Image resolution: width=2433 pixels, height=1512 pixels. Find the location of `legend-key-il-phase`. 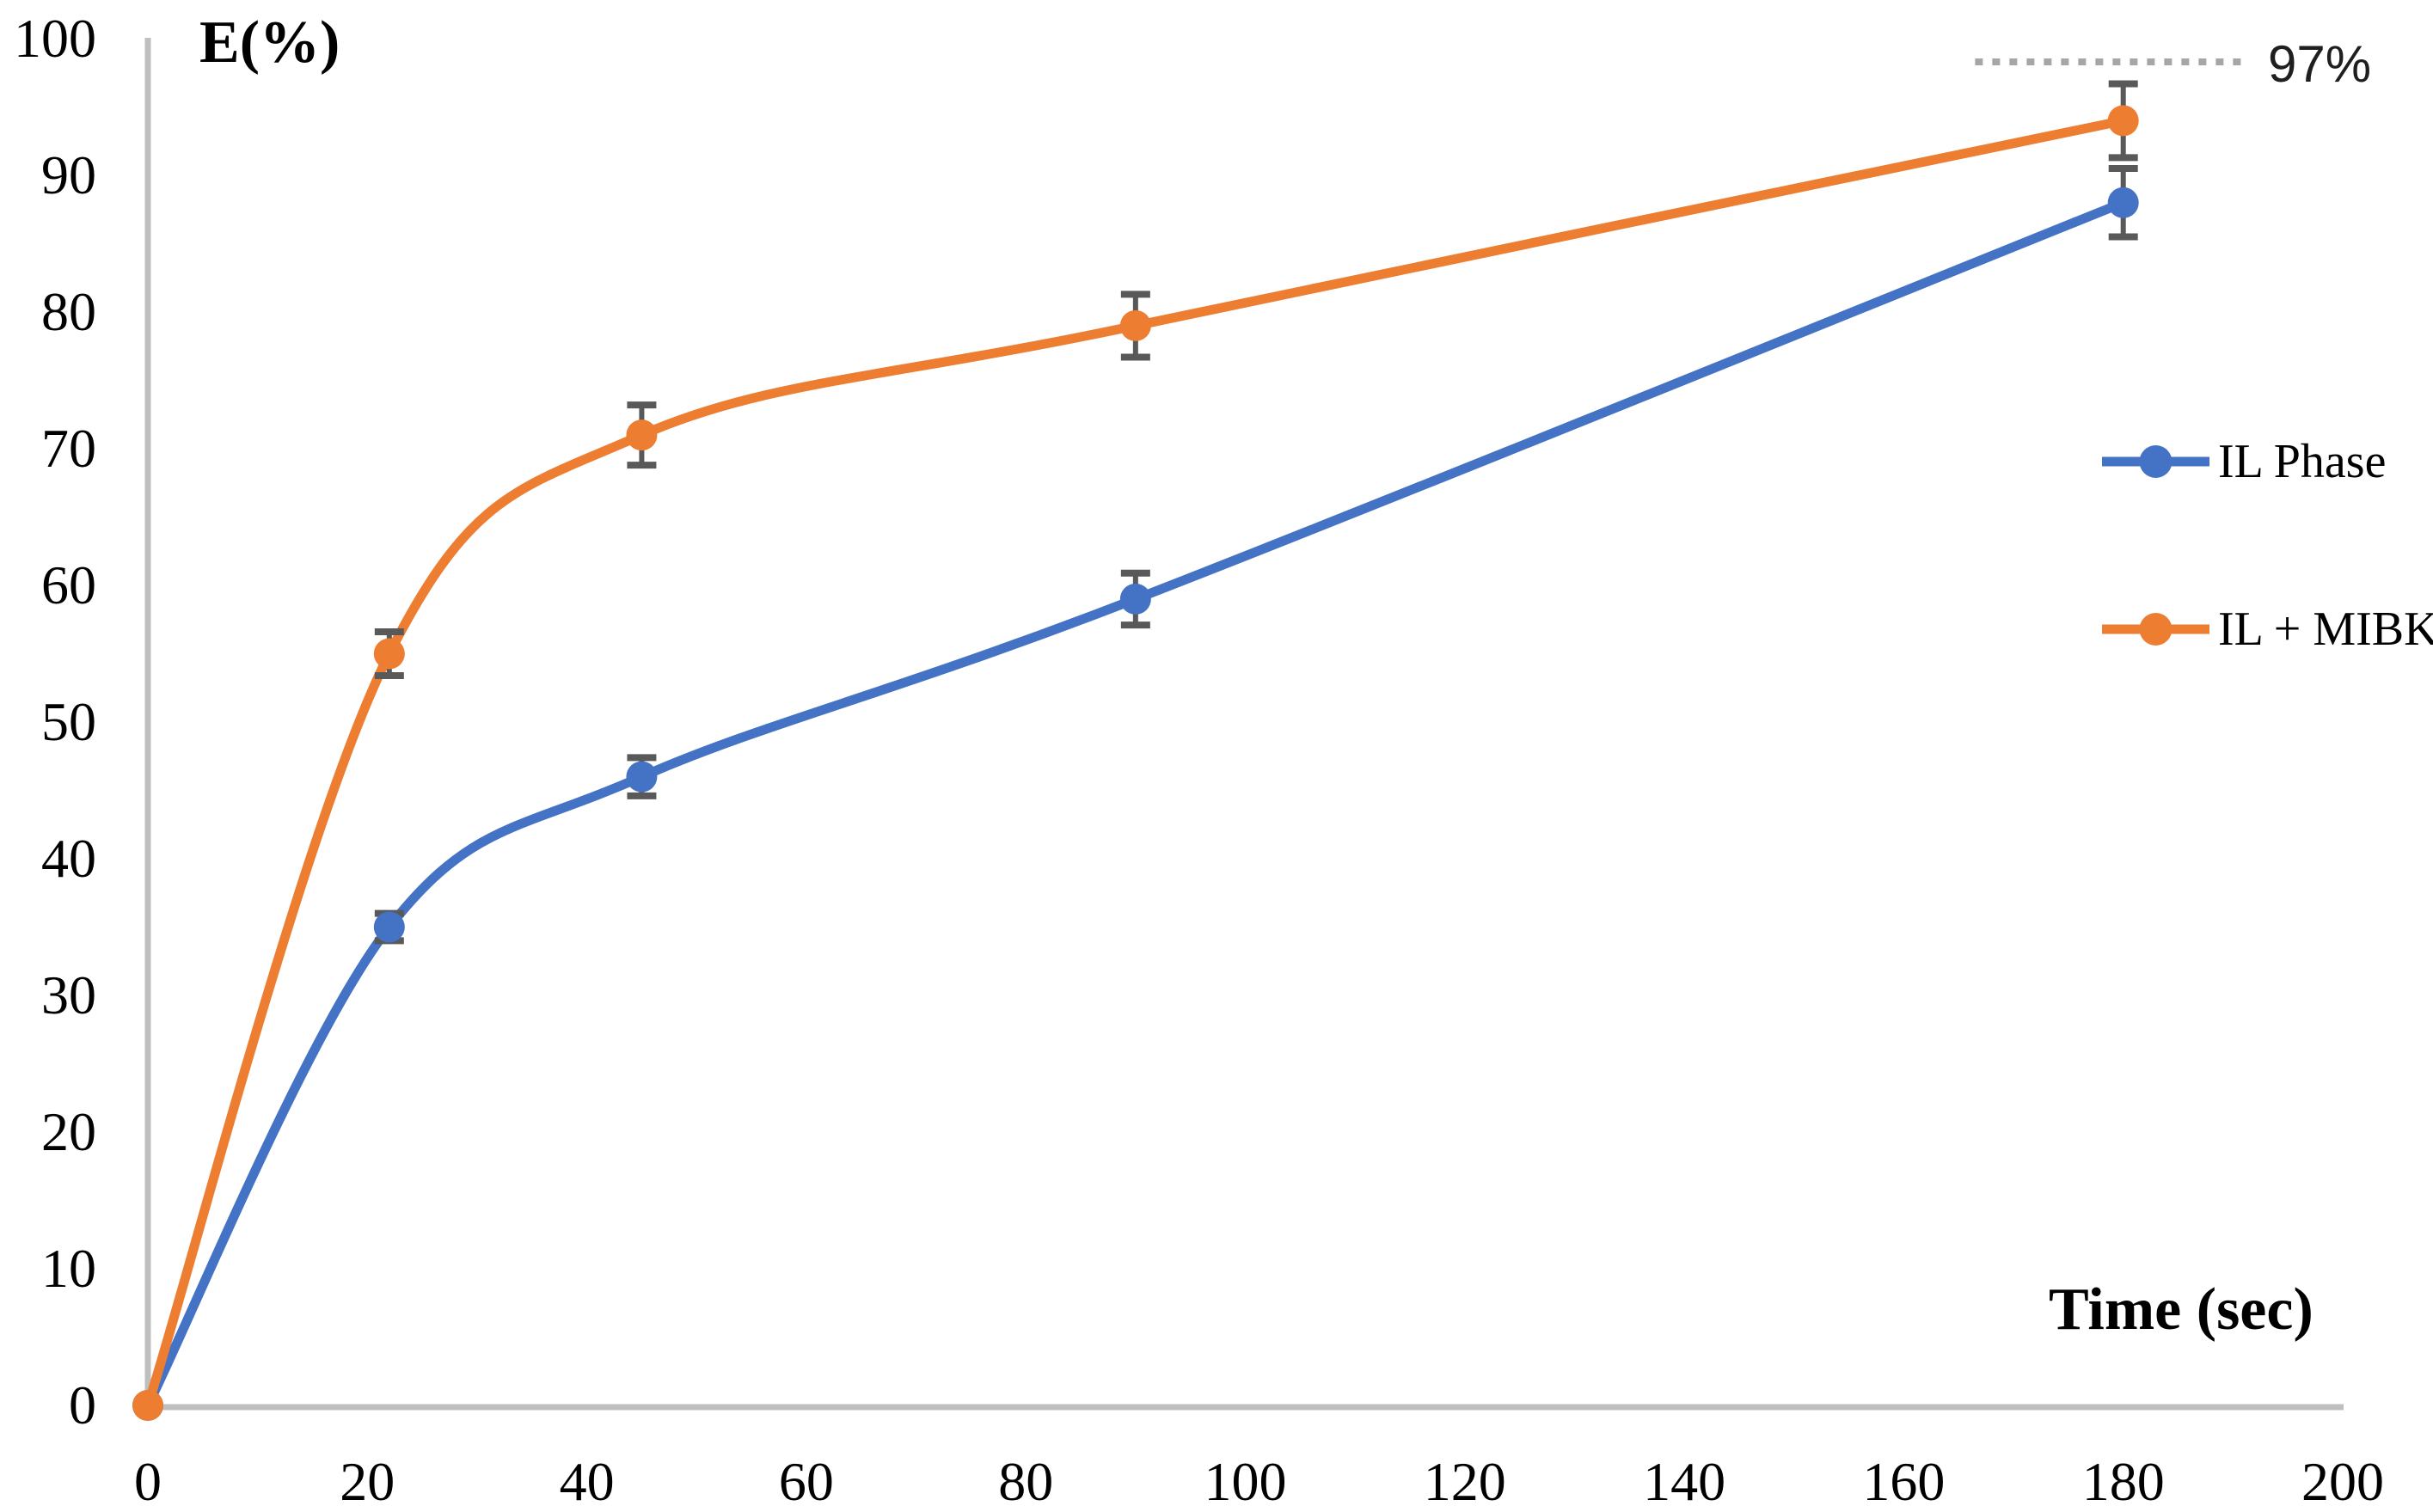

legend-key-il-phase is located at coordinates (2156, 461).